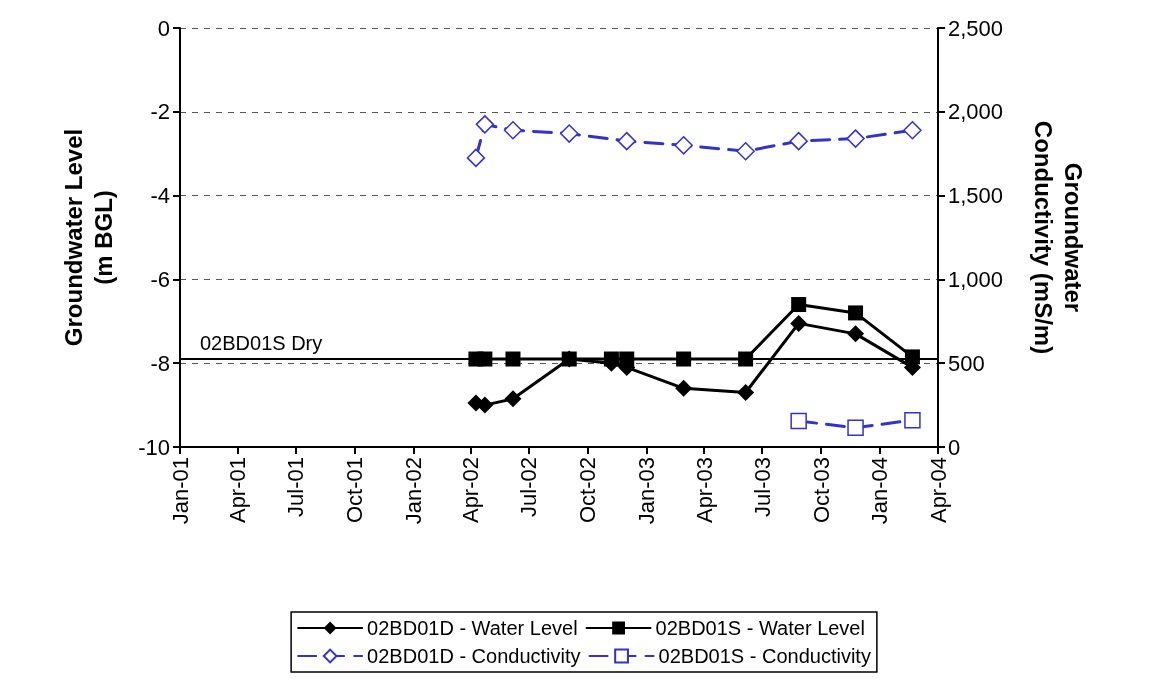  Describe the element at coordinates (354, 490) in the screenshot. I see `x-tick-label: Oct-01` at that location.